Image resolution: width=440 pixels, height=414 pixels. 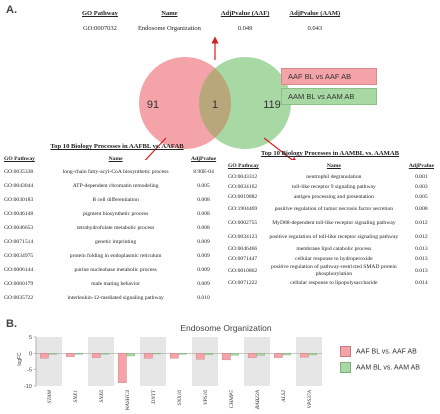 I want to click on x-tick-label: DNTT, so click(x=154, y=397).